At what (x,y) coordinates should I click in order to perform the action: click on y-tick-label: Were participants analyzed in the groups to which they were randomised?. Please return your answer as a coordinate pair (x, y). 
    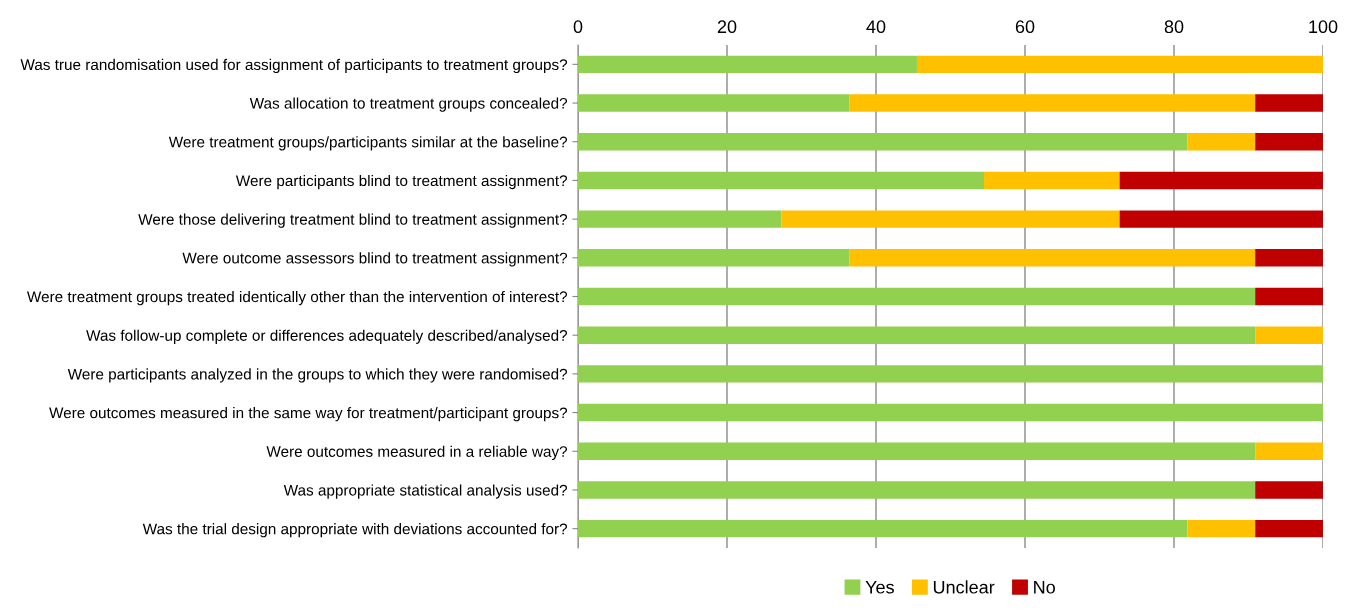
    Looking at the image, I should click on (317, 375).